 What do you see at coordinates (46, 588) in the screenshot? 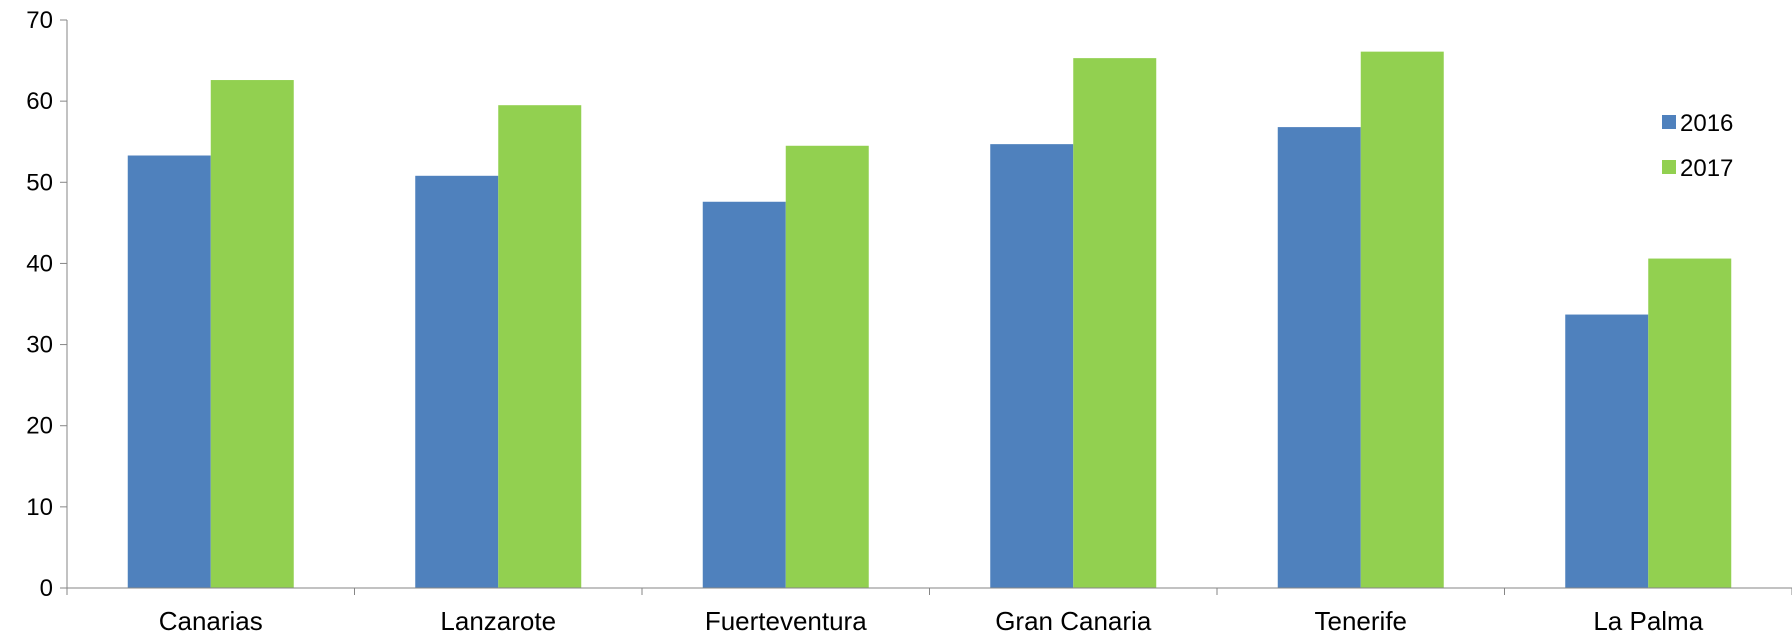
I see `y-tick-label: 0` at bounding box center [46, 588].